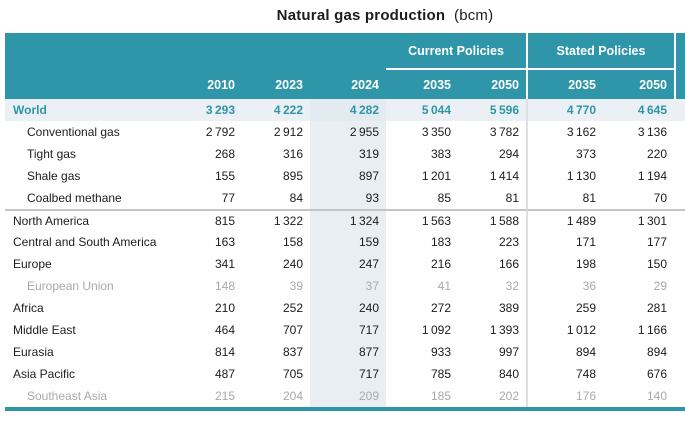 This screenshot has height=425, width=685. What do you see at coordinates (345, 352) in the screenshot?
I see `table-row: Eurasia 814 837 877 933 997 894 894` at bounding box center [345, 352].